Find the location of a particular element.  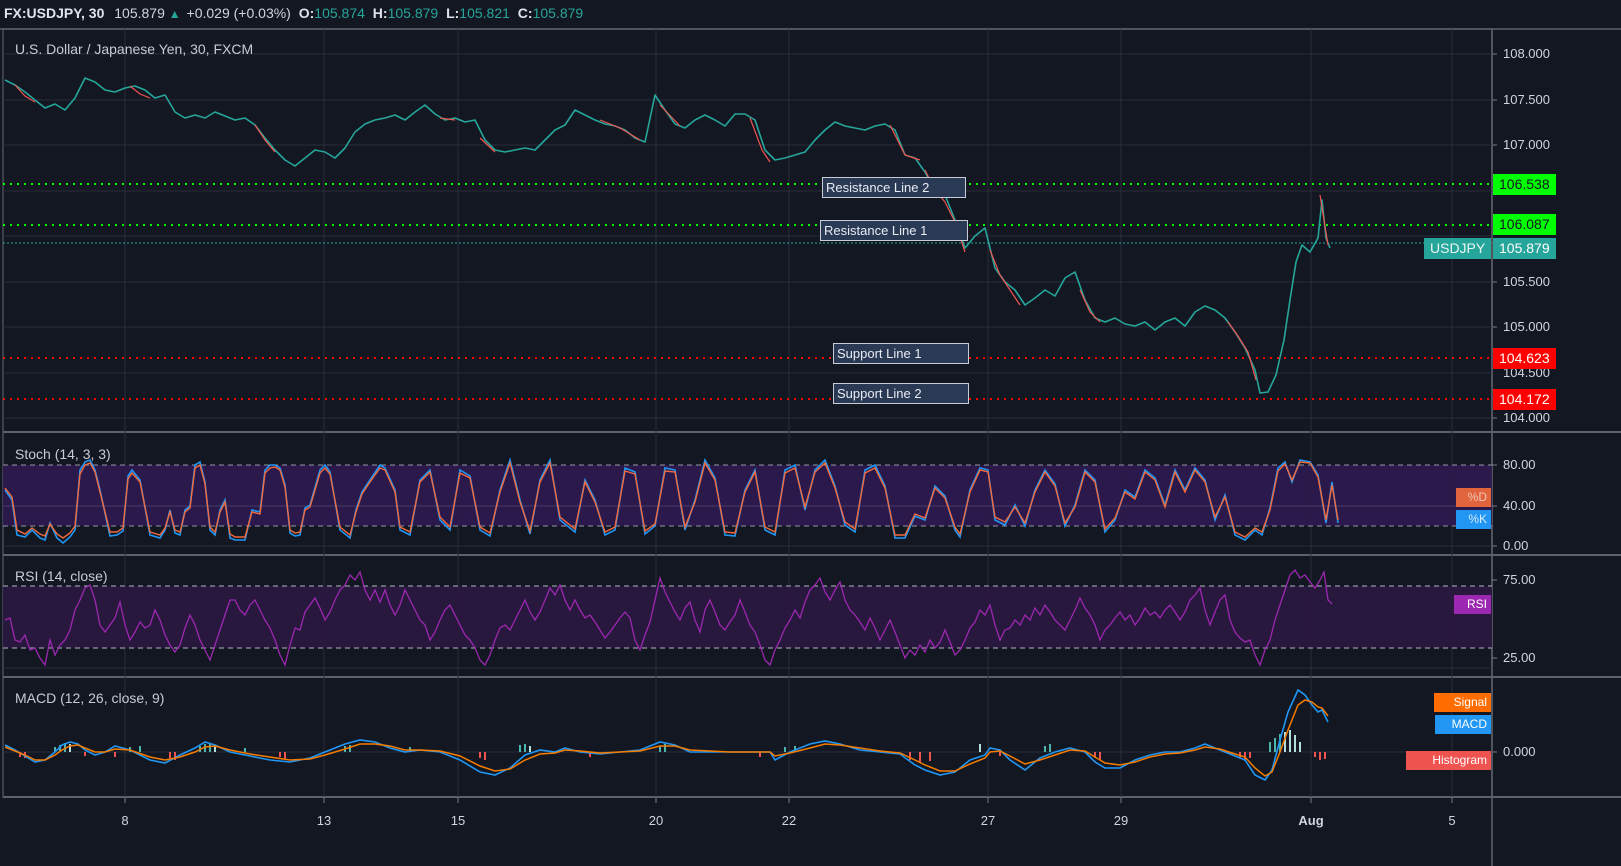

price-axis-label: 105.500 is located at coordinates (1526, 281).